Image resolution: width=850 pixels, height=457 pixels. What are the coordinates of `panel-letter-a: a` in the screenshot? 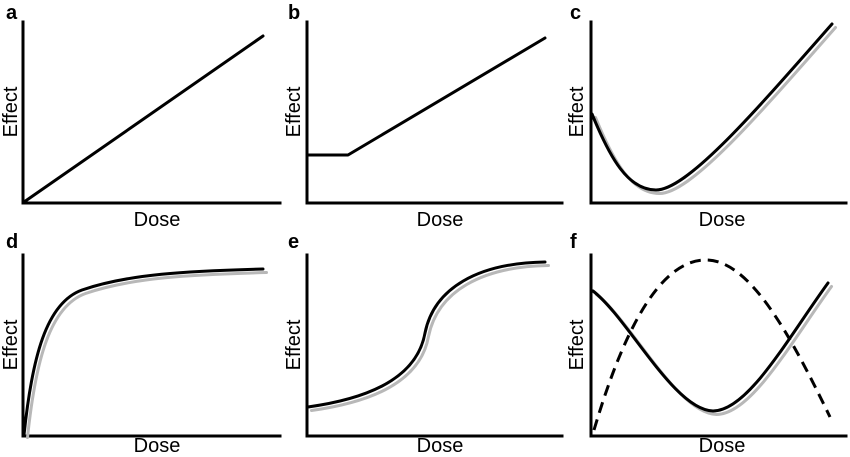 It's located at (12, 13).